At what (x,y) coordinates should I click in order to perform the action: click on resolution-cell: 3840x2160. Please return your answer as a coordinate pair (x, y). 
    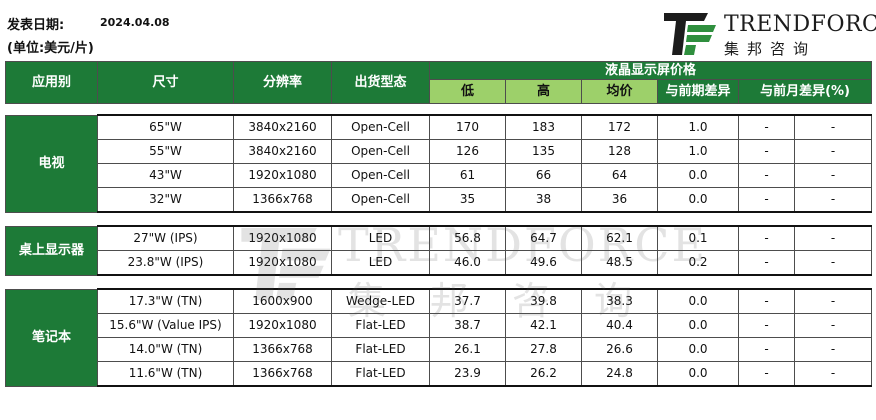
    Looking at the image, I should click on (282, 127).